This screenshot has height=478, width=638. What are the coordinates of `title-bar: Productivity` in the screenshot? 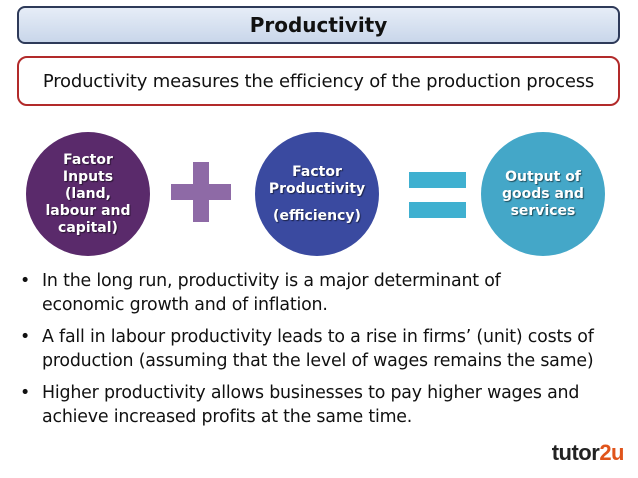 It's located at (318, 25).